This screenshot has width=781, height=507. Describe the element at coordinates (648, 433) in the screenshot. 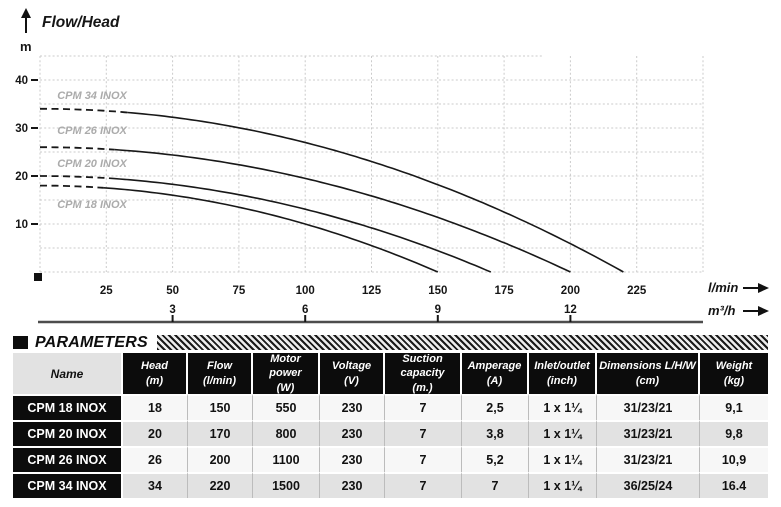

I see `cell-cpm-20-inox-dimensions-l-h-w: 31/23/21` at that location.